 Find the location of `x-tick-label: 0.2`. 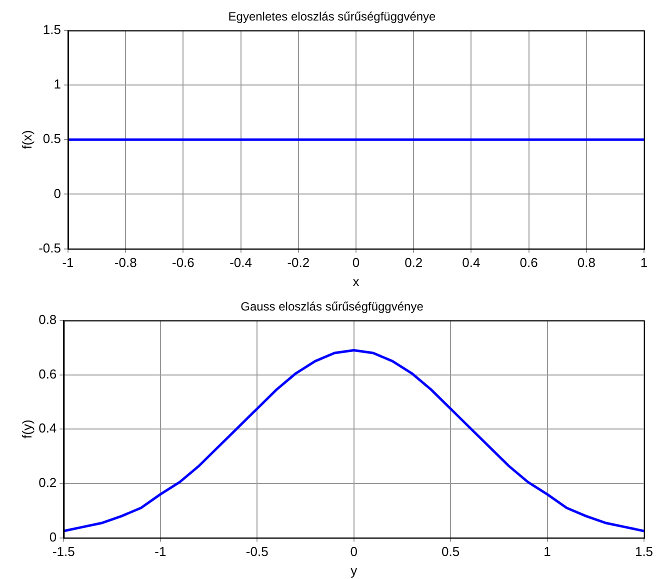

x-tick-label: 0.2 is located at coordinates (413, 262).